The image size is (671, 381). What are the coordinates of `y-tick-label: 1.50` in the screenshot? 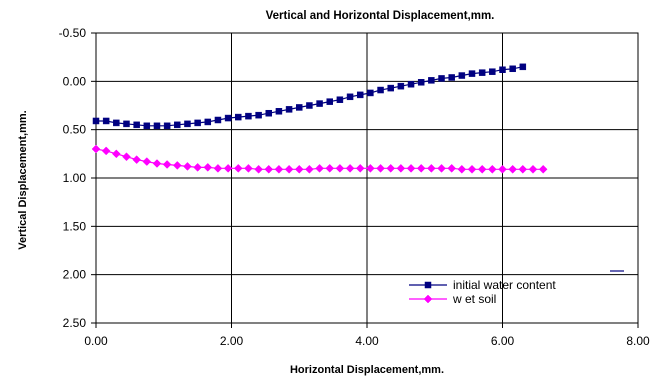 It's located at (75, 226).